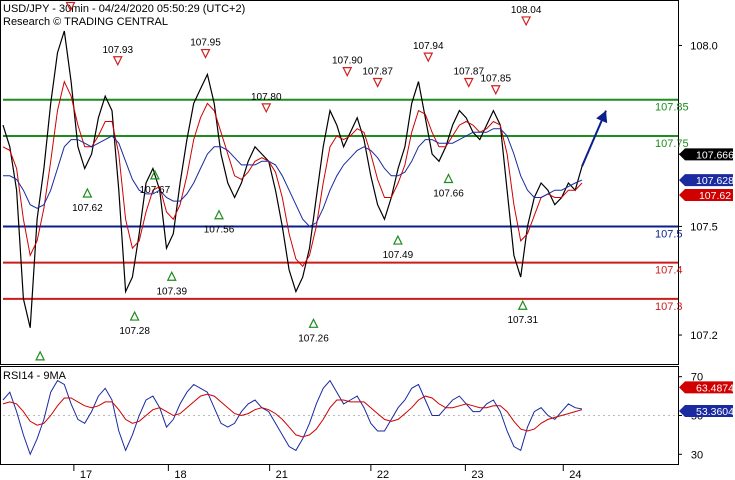  What do you see at coordinates (697, 378) in the screenshot?
I see `rsi-tick-label-0: 70` at bounding box center [697, 378].